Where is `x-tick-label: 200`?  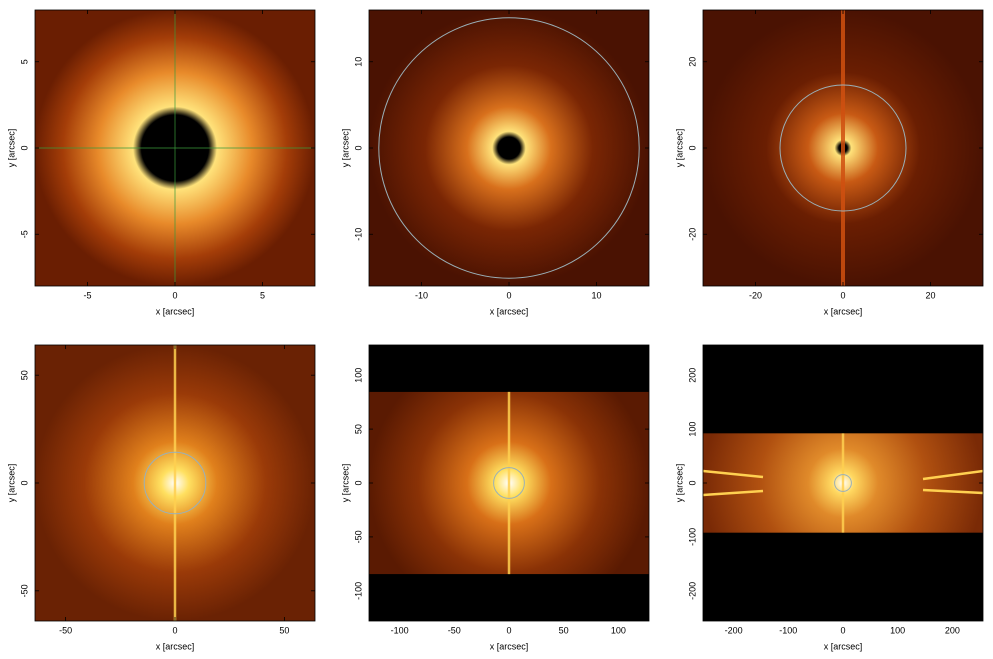
x-tick-label: 200 is located at coordinates (952, 630).